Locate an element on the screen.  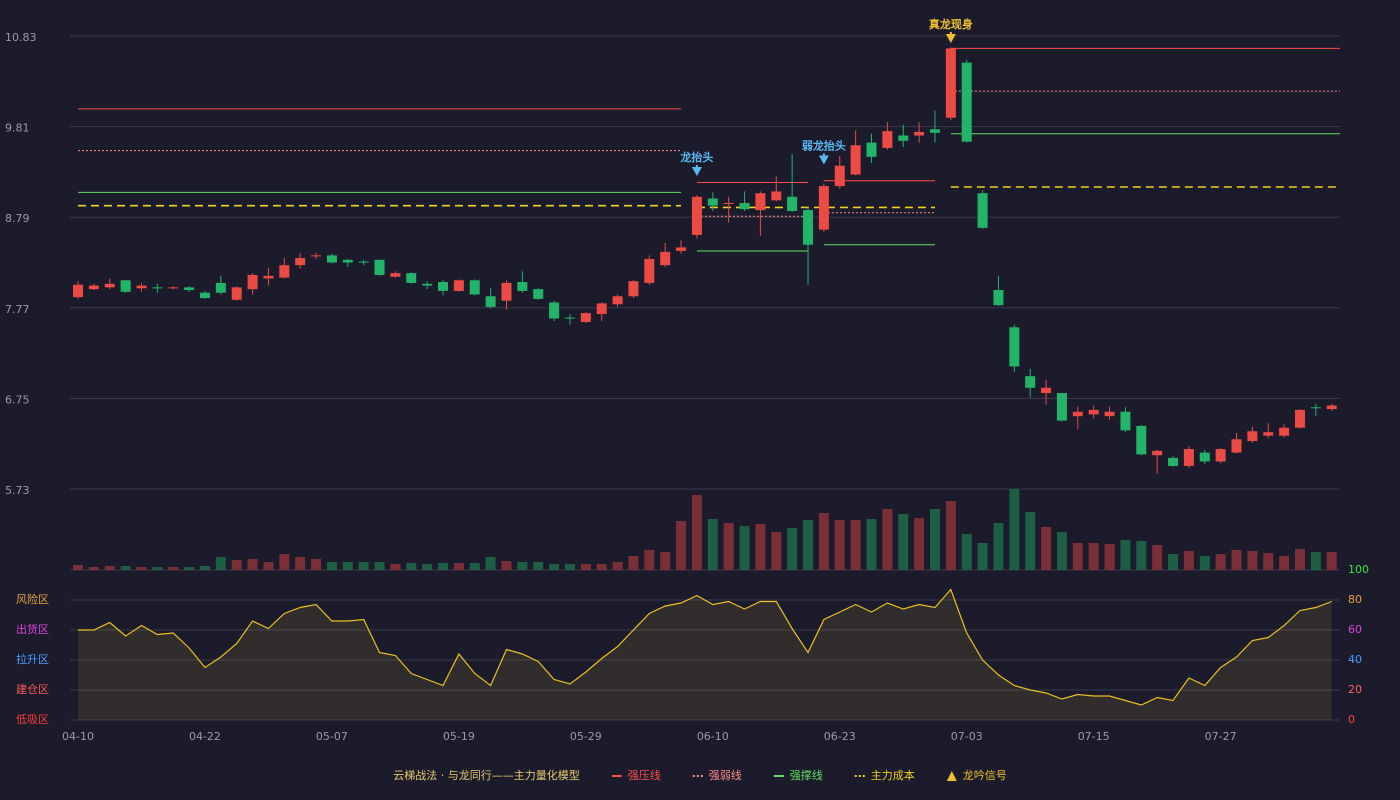
zone-label: 出货区 is located at coordinates (32, 629).